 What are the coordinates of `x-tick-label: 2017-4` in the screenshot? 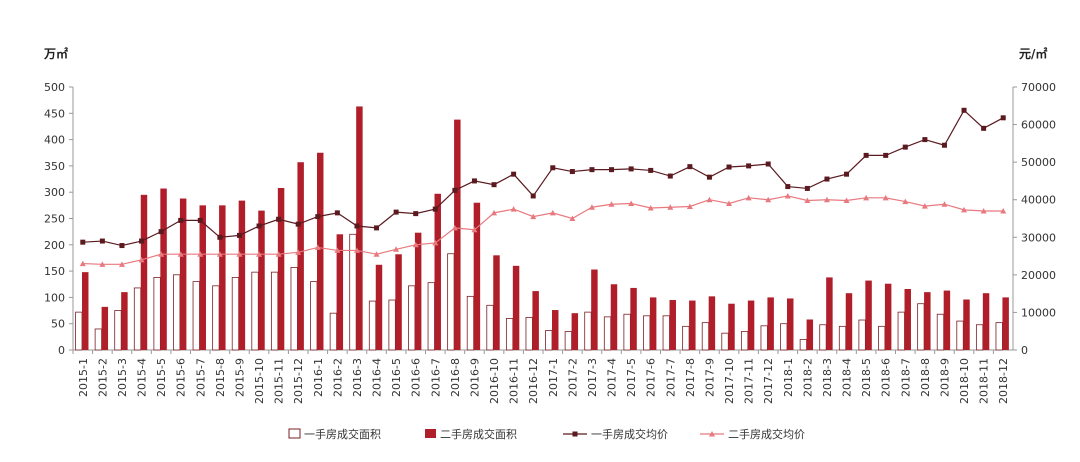 It's located at (612, 377).